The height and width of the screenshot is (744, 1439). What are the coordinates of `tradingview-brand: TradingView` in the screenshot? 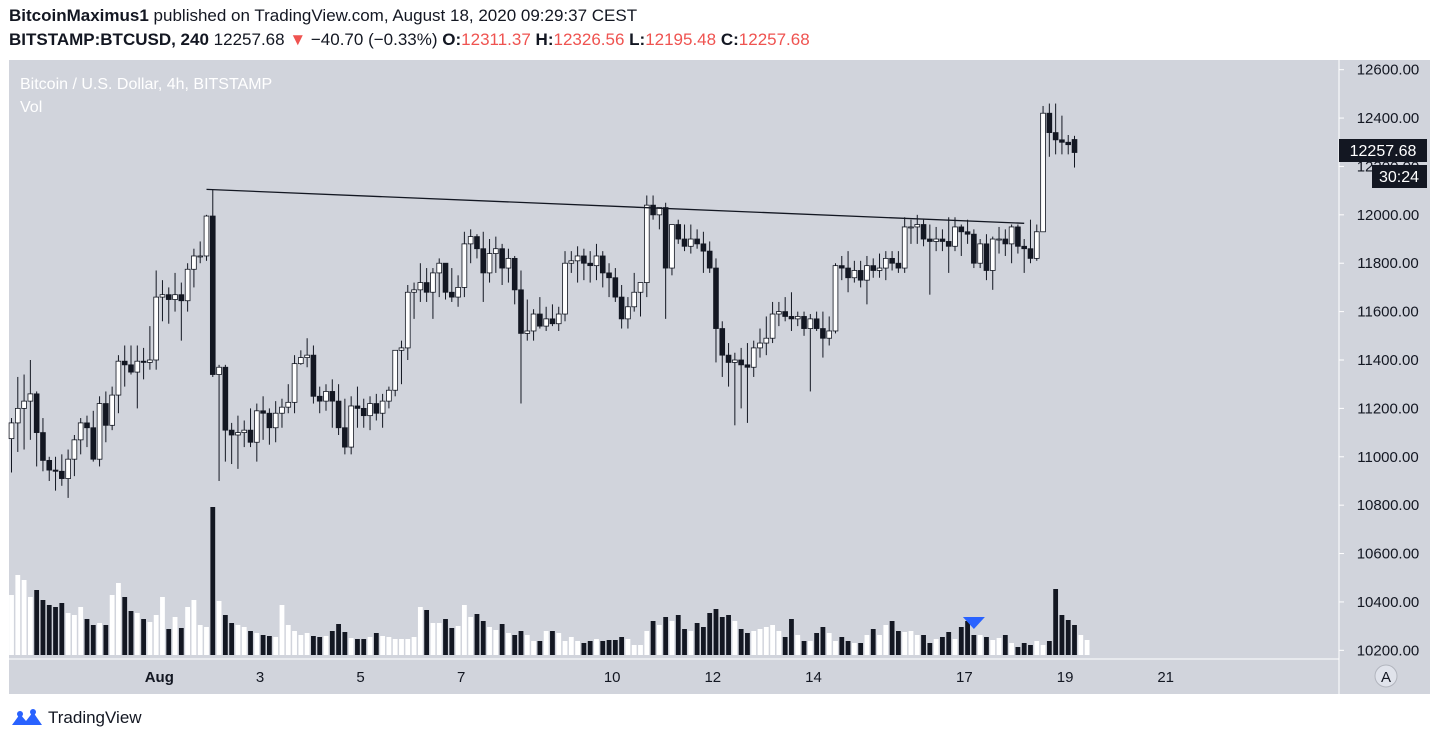 It's located at (95, 717).